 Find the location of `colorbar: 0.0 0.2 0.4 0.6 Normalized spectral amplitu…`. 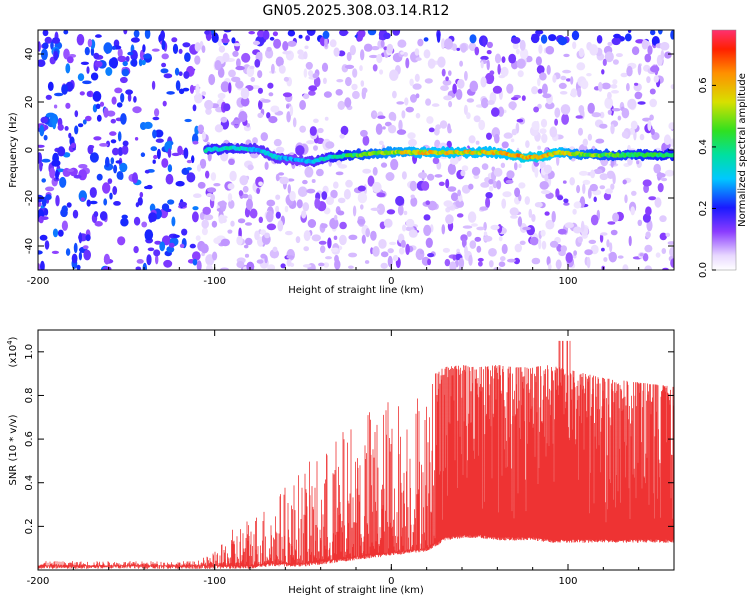

colorbar: 0.0 0.2 0.4 0.6 Normalized spectral amplitu… is located at coordinates (723, 153).